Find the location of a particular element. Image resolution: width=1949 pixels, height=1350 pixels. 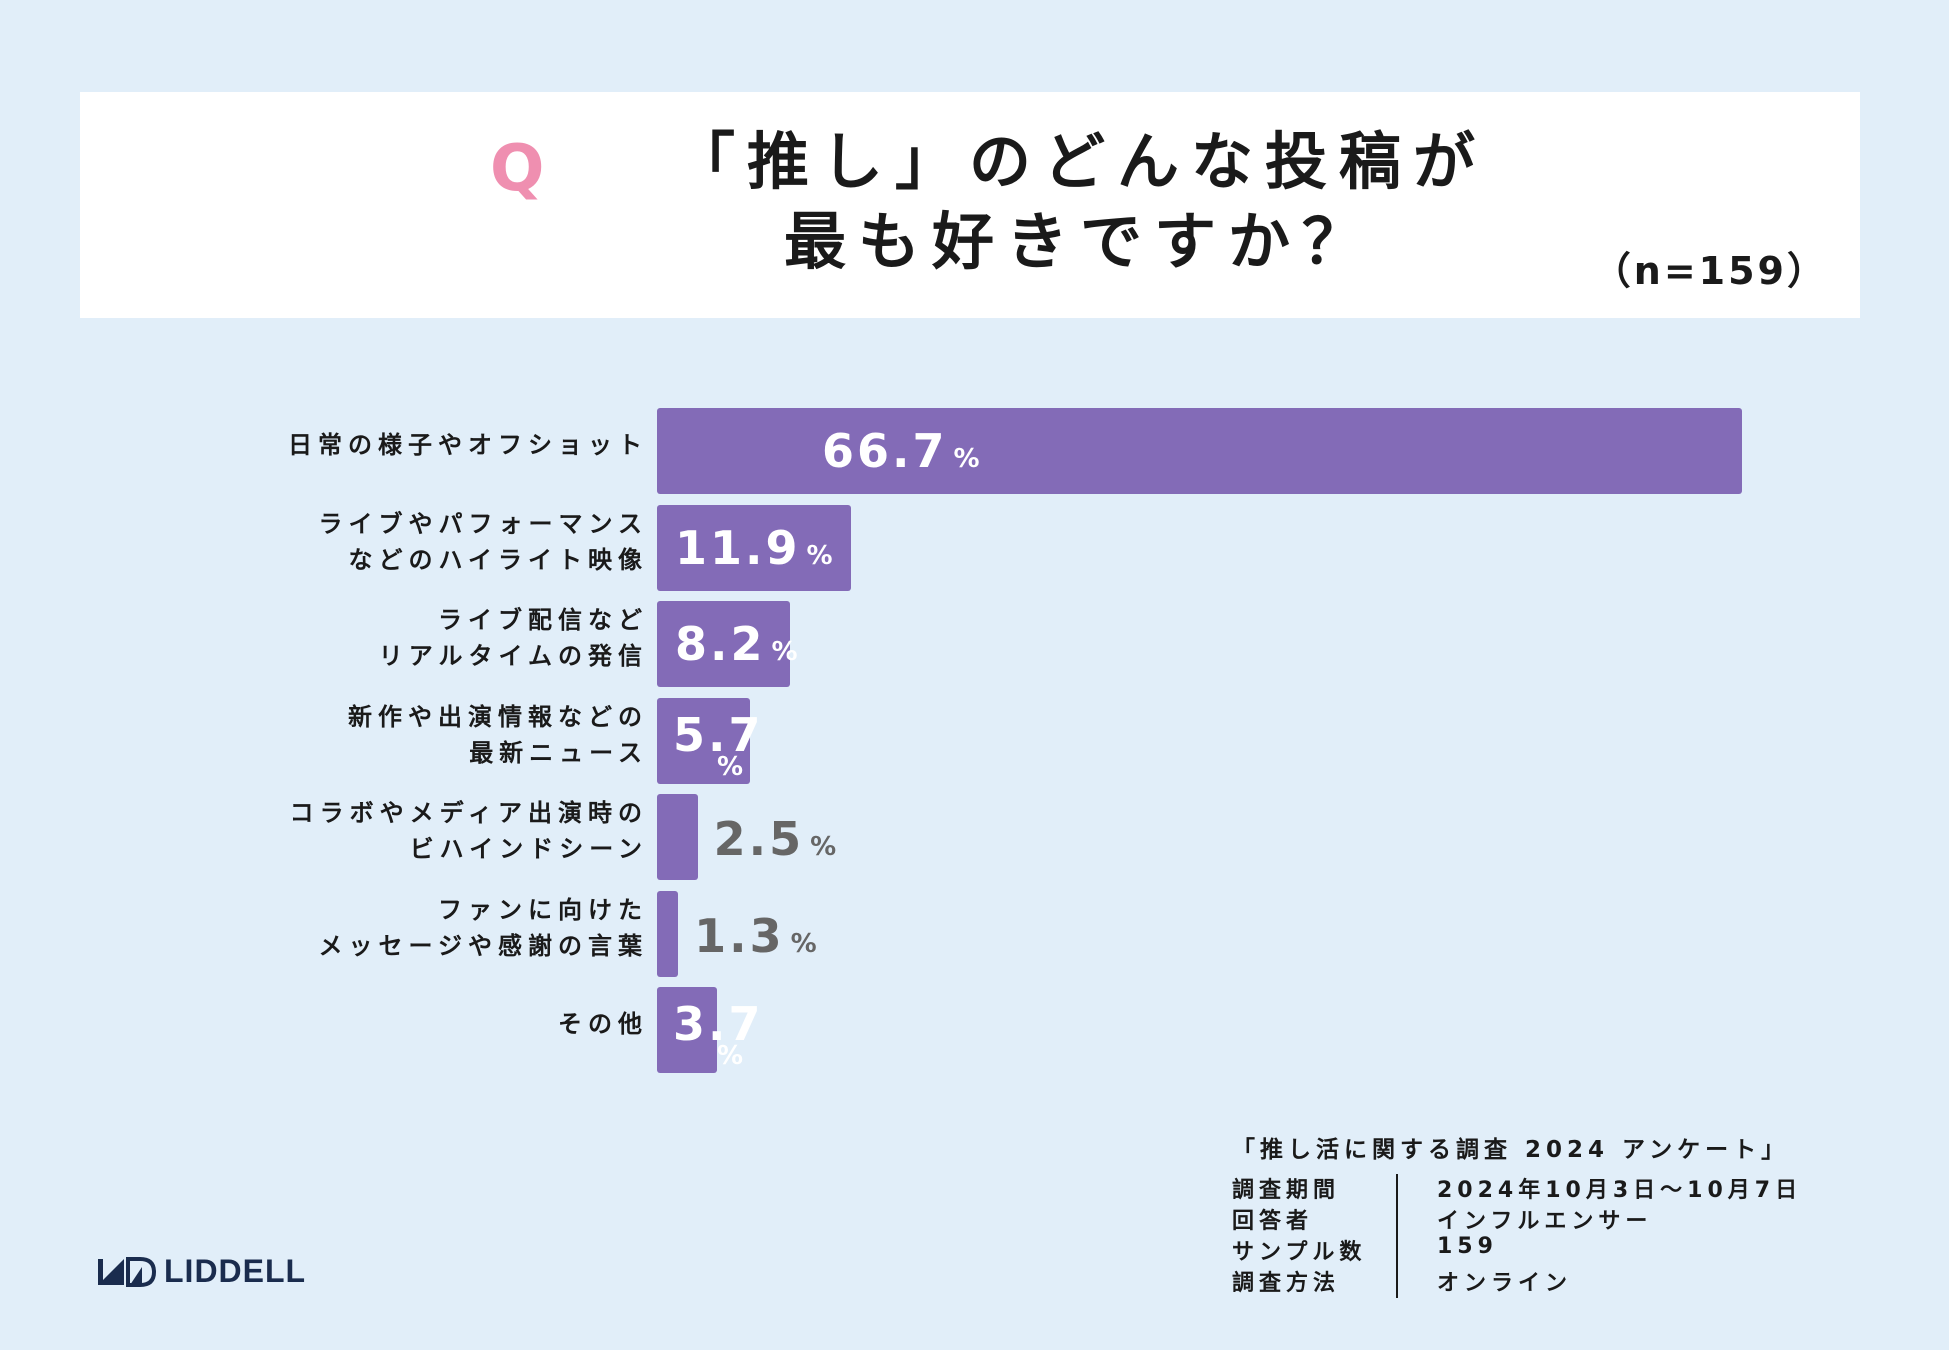

category-label: コラボやメディア出演時のビハインドシーン is located at coordinates (424, 831).